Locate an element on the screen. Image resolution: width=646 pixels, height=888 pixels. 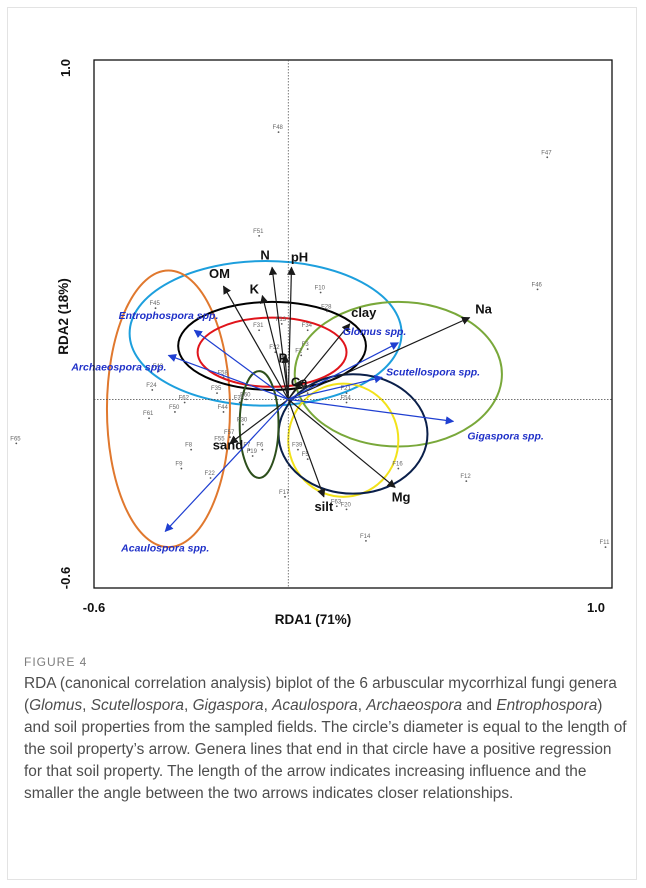
site-label: F9 is located at coordinates (179, 465).